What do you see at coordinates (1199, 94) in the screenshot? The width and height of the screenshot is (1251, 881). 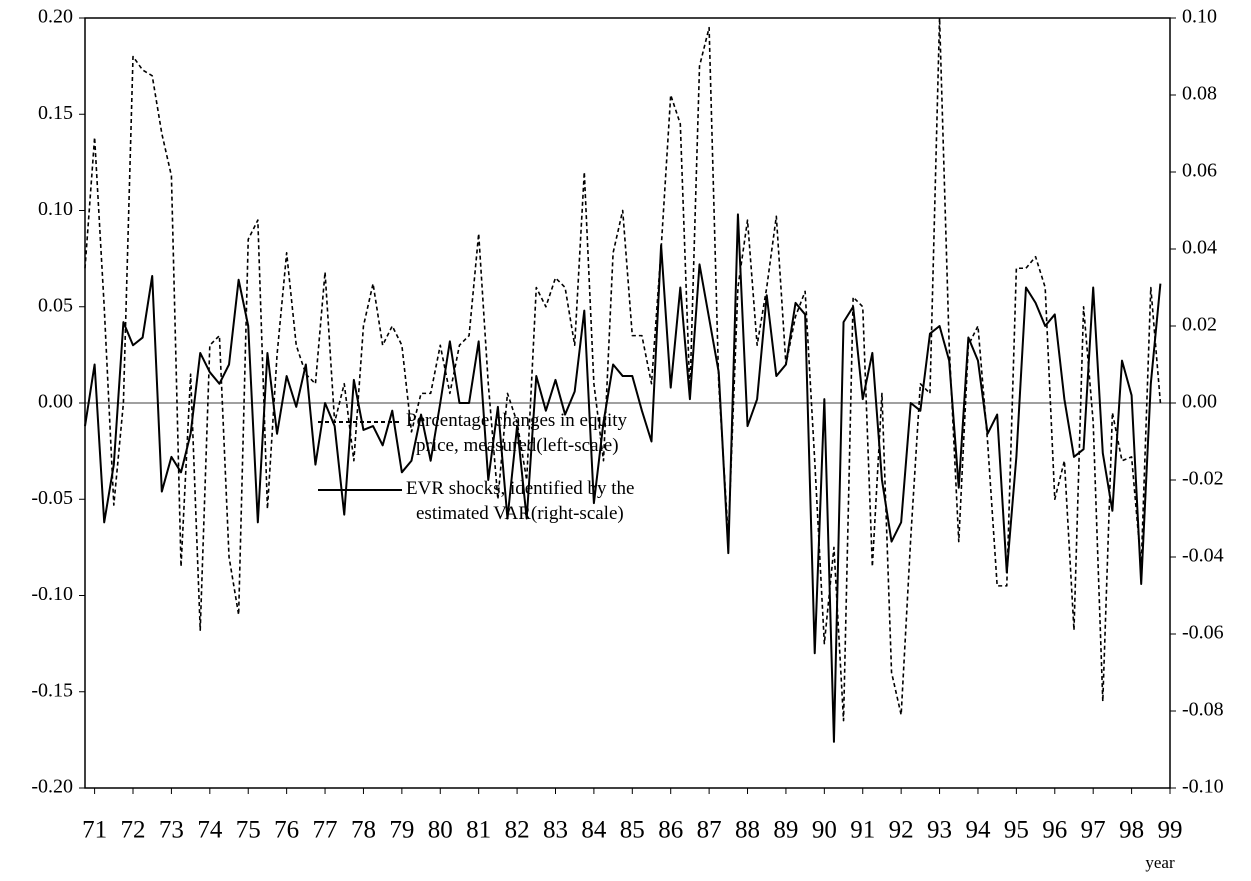 I see `y2-tick-label: 0.08` at bounding box center [1199, 94].